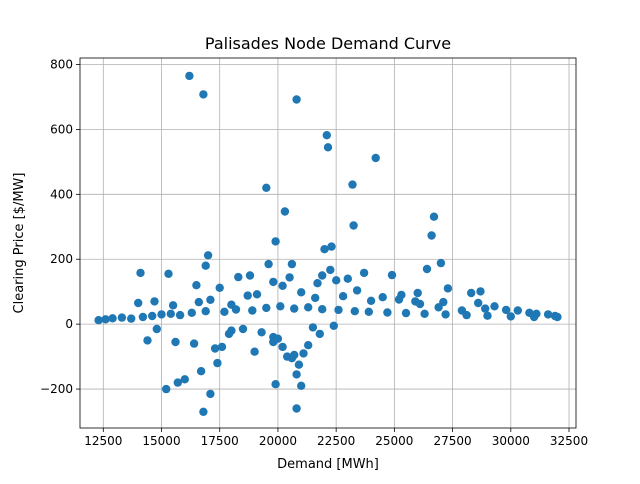 The width and height of the screenshot is (640, 484). I want to click on x-tick-label: 20000, so click(278, 441).